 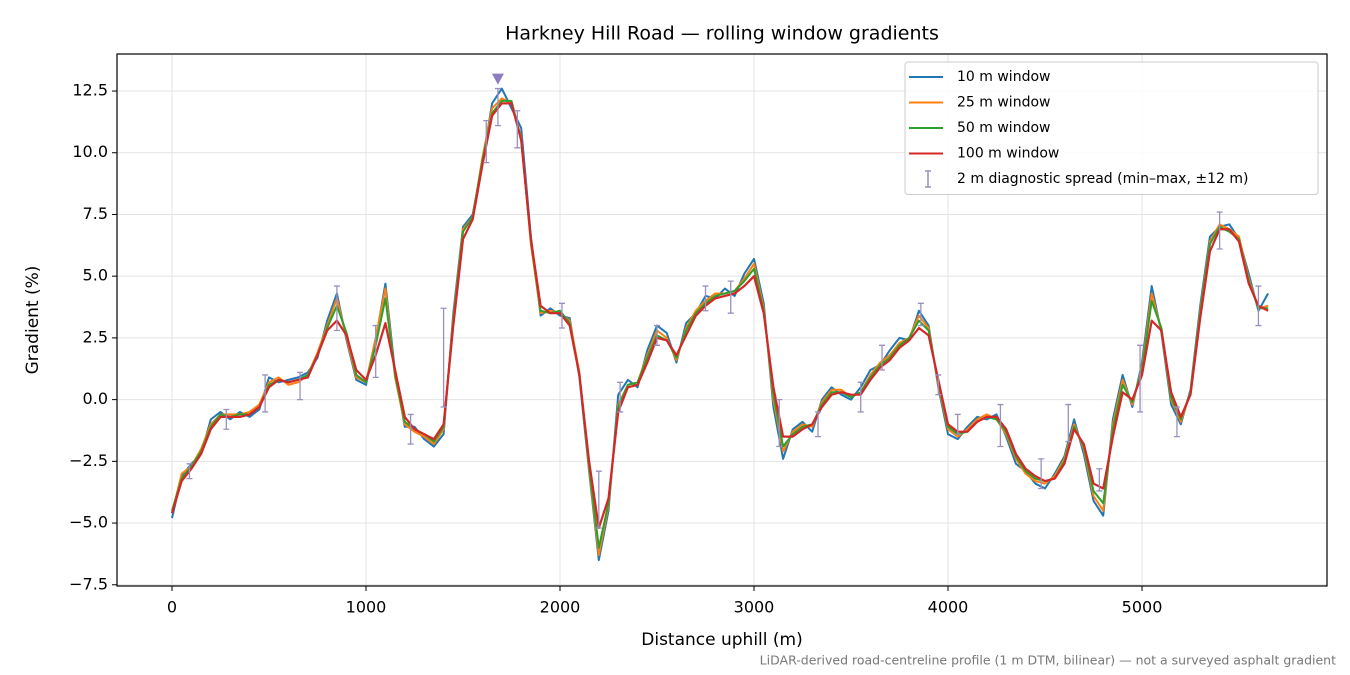 What do you see at coordinates (172, 607) in the screenshot?
I see `x-tick-label: 0` at bounding box center [172, 607].